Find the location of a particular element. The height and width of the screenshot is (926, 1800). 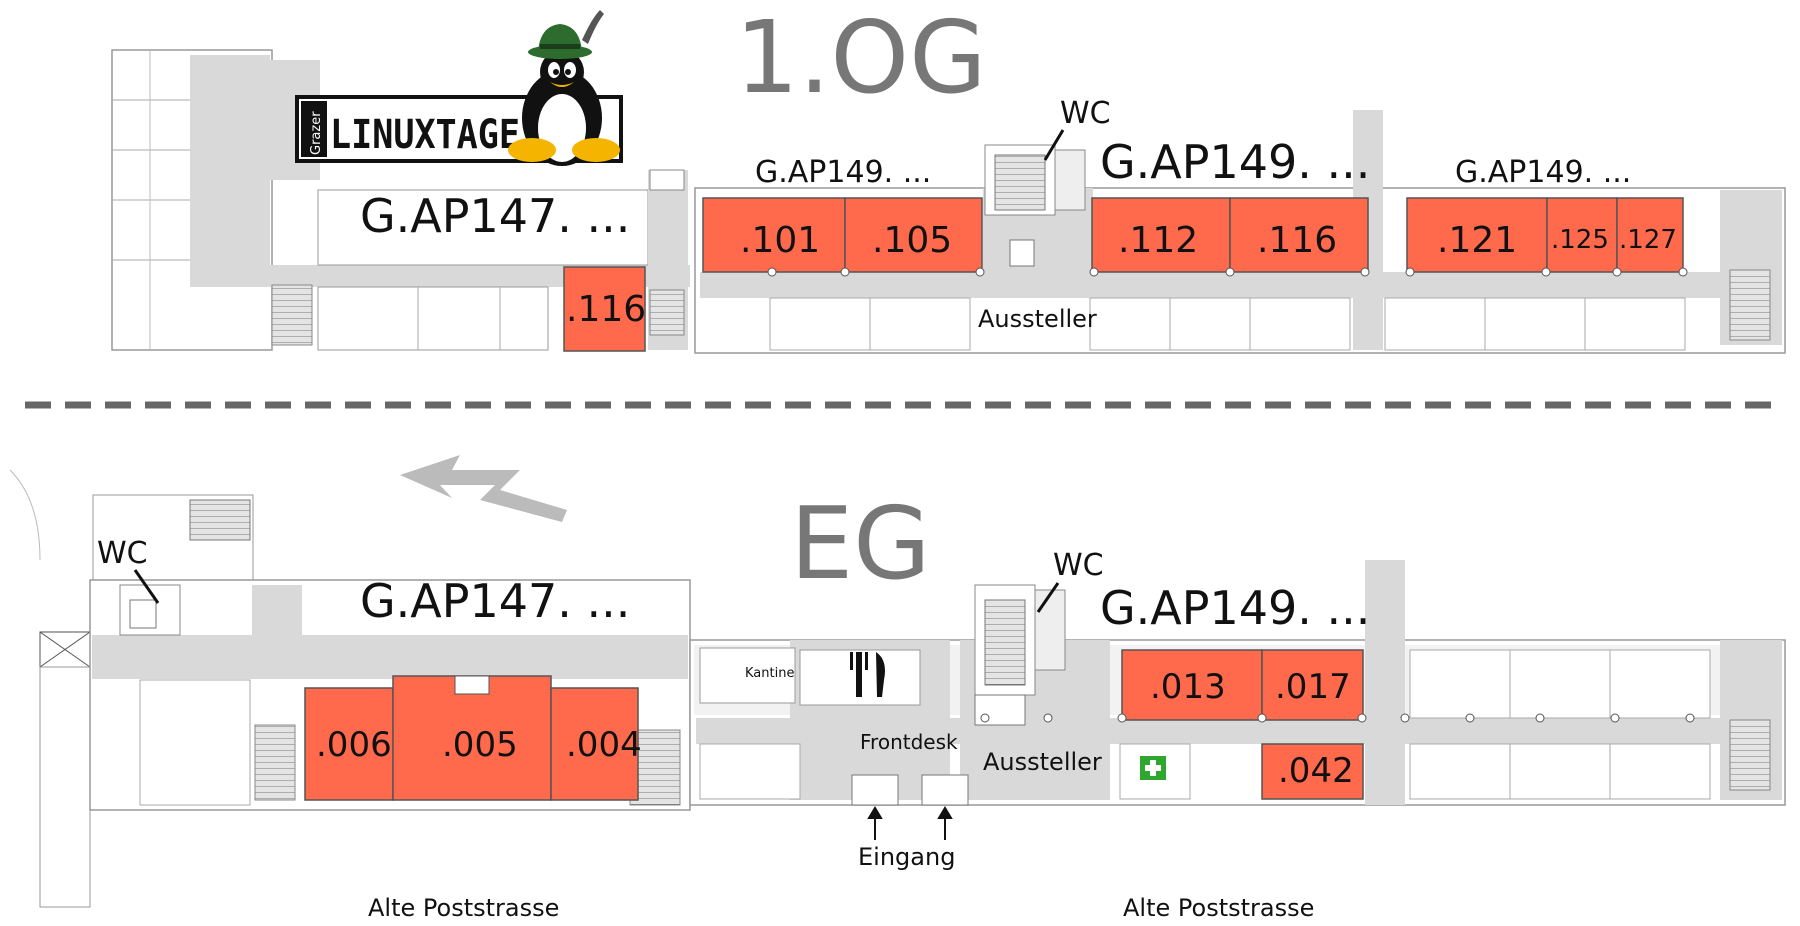

ground-room-004-label: .004 is located at coordinates (604, 745).